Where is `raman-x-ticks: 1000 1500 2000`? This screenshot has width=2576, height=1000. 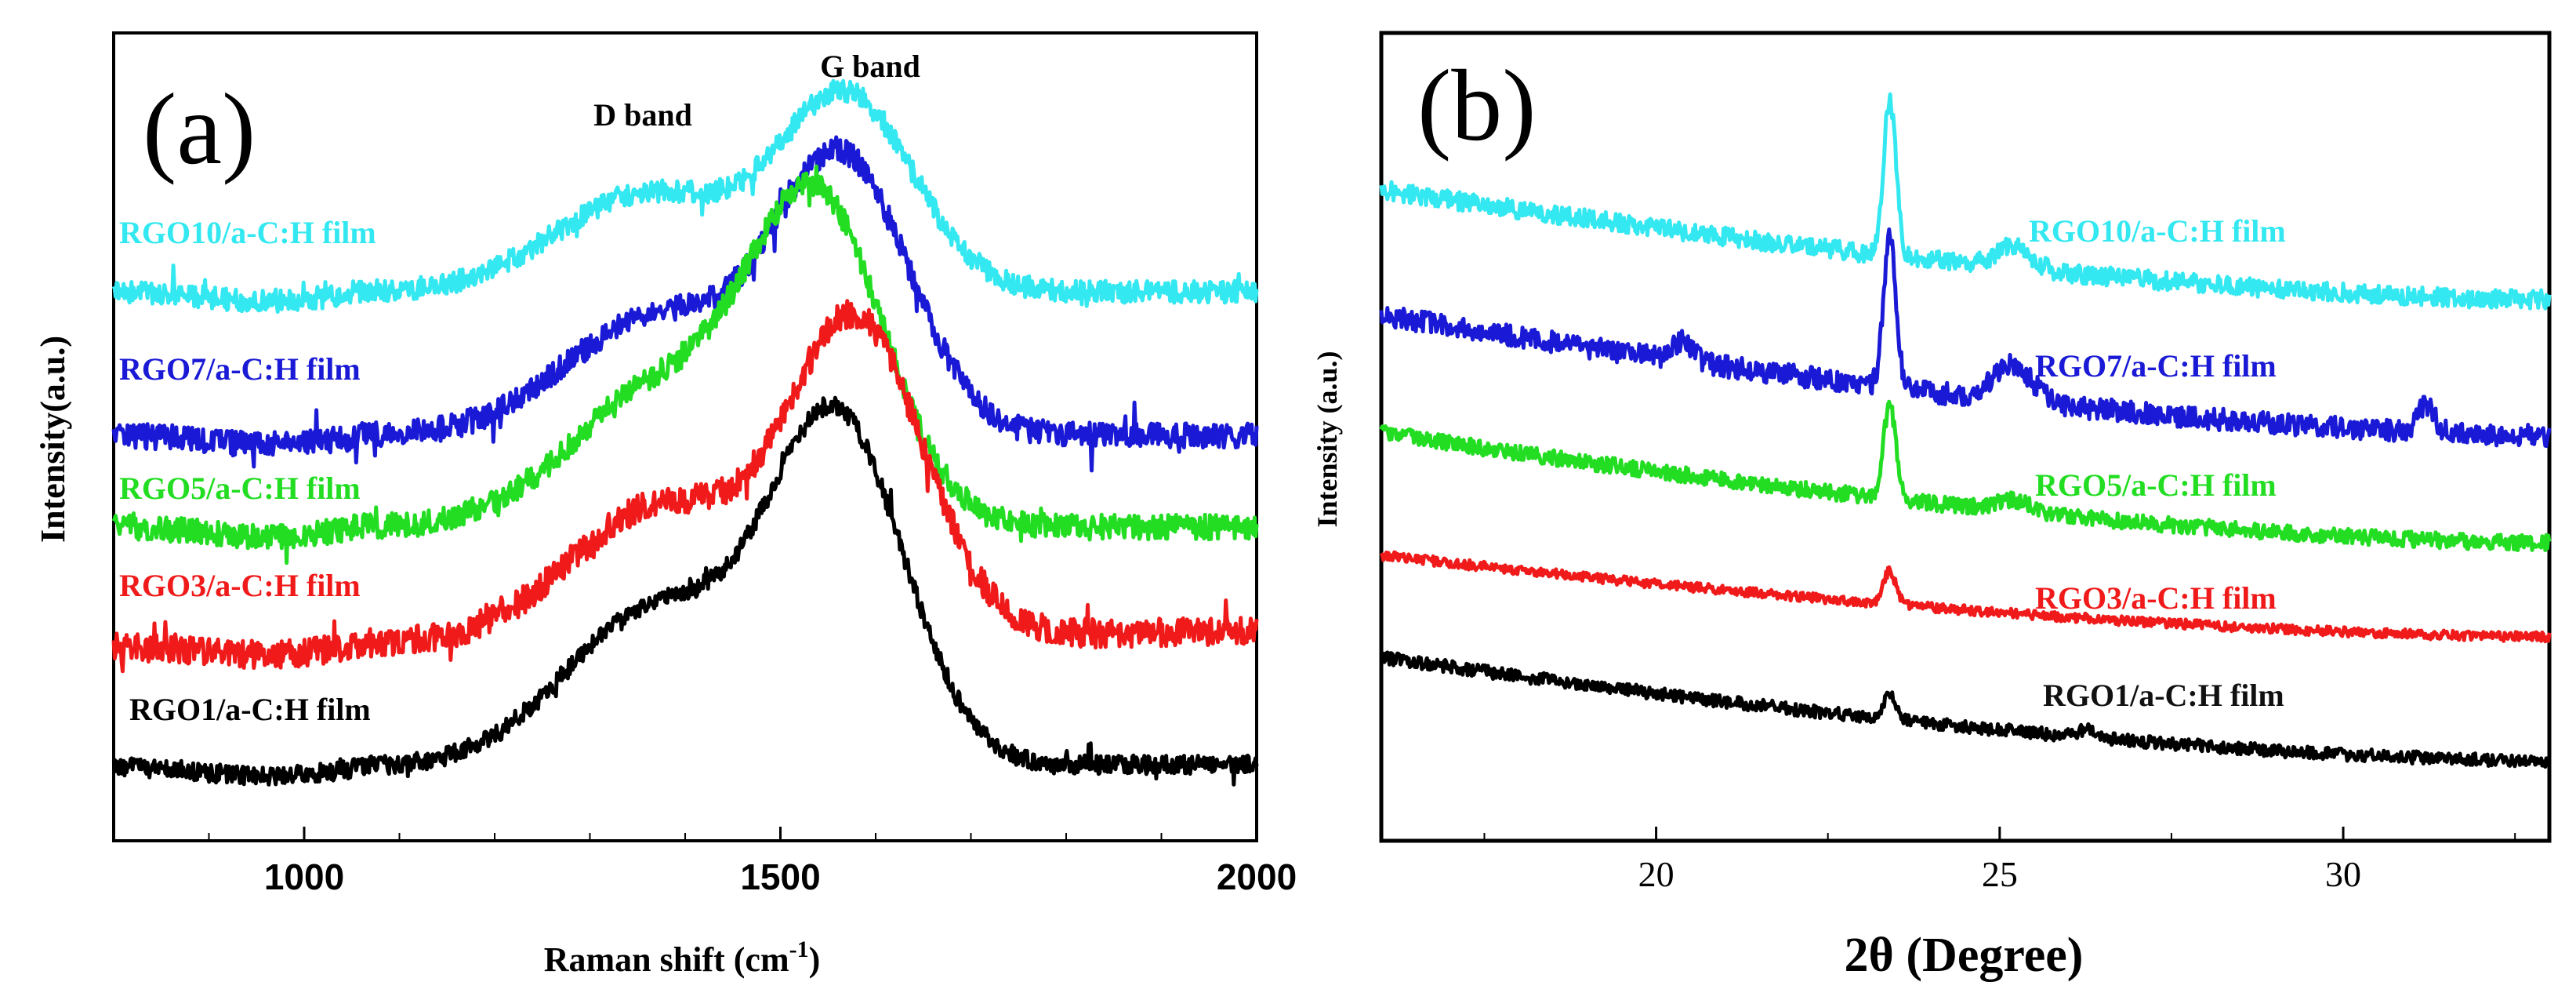 raman-x-ticks: 1000 1500 2000 is located at coordinates (753, 862).